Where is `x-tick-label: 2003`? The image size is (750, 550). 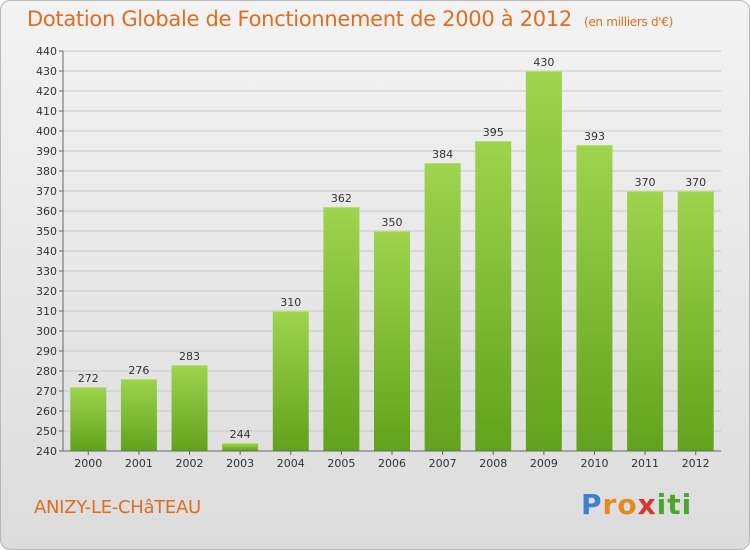 x-tick-label: 2003 is located at coordinates (240, 463).